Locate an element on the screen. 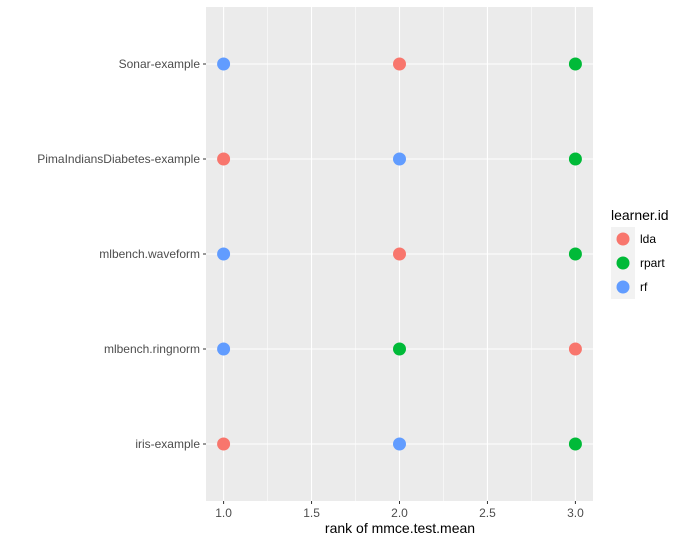 The height and width of the screenshot is (545, 700). y-tick-label: mlbench.ringnorm is located at coordinates (152, 349).